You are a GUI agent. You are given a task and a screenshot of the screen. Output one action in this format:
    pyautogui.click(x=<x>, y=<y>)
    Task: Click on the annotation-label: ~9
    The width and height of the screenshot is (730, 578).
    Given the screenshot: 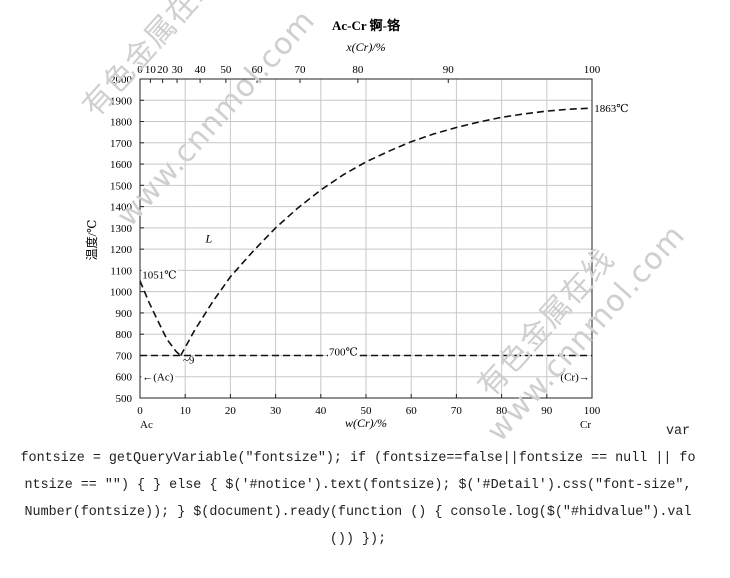 What is the action you would take?
    pyautogui.click(x=189, y=361)
    